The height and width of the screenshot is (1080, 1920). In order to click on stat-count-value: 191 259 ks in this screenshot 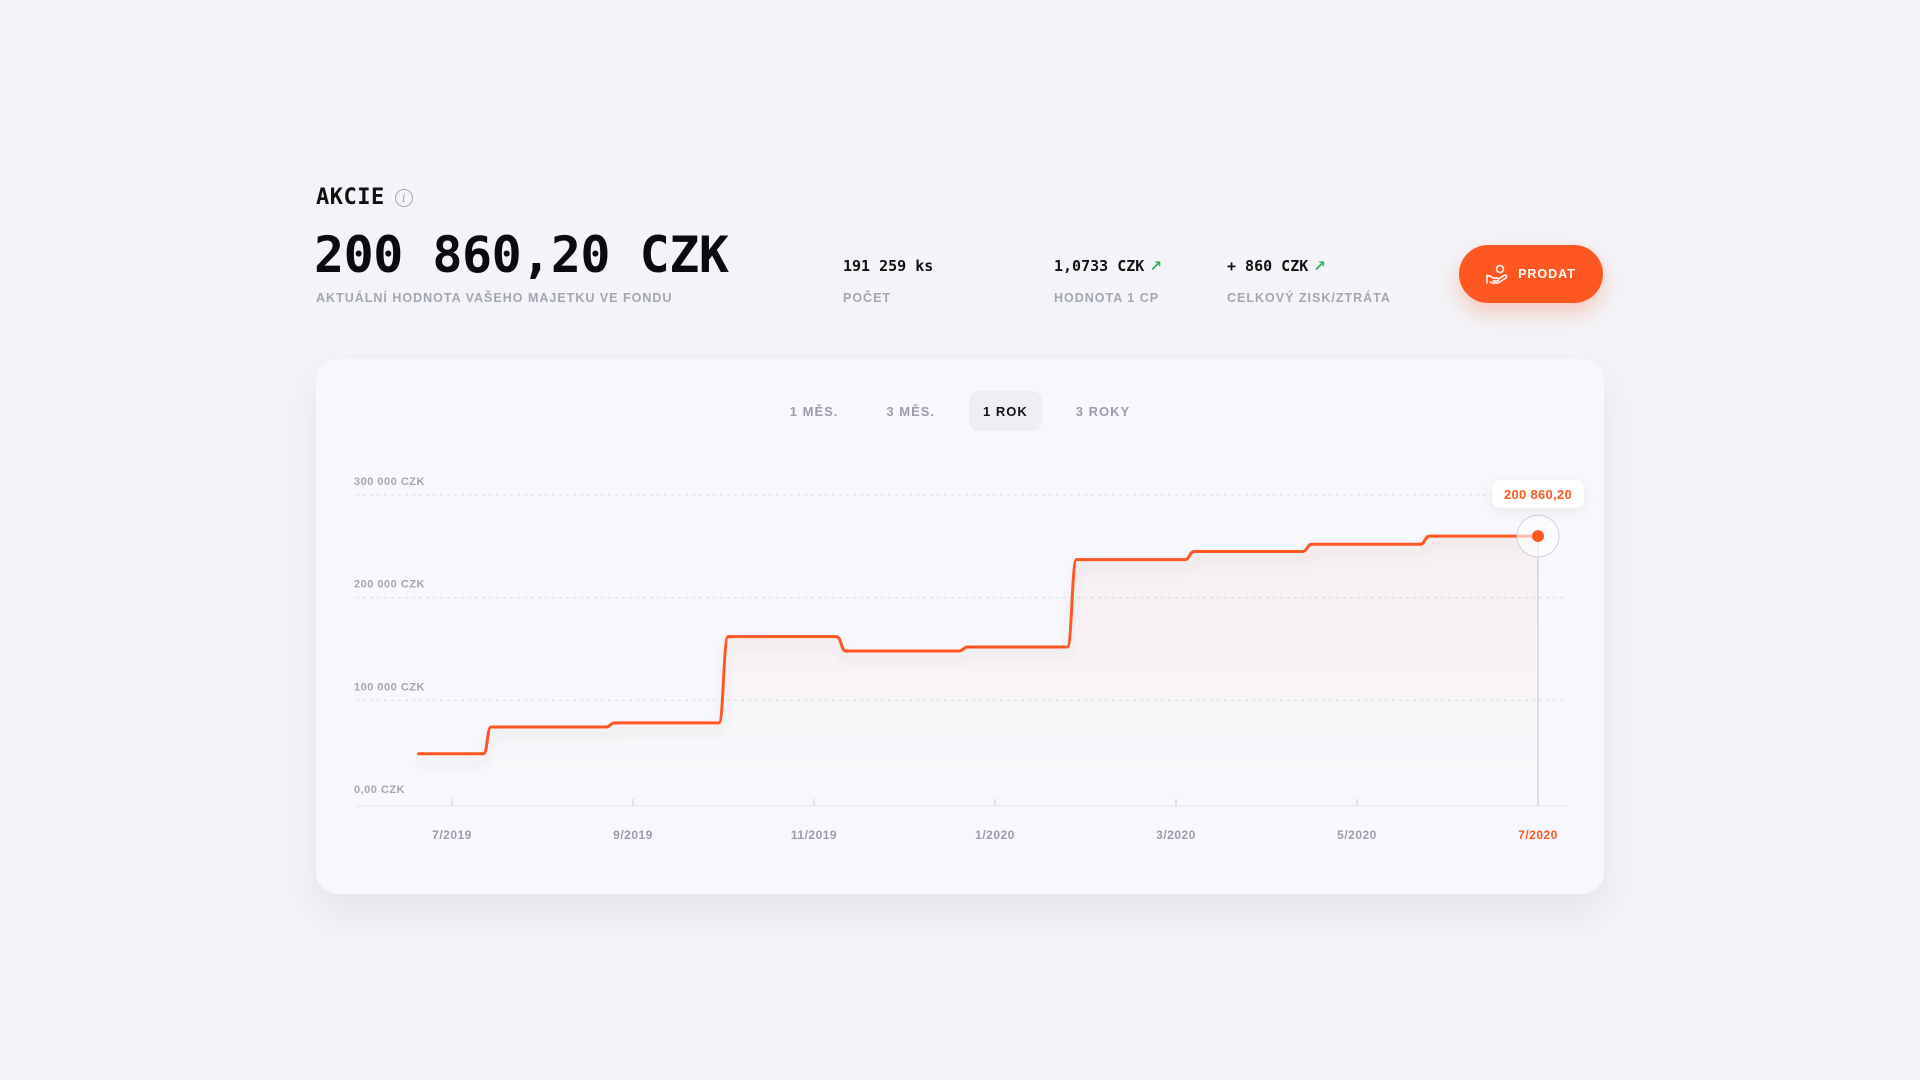, I will do `click(888, 266)`.